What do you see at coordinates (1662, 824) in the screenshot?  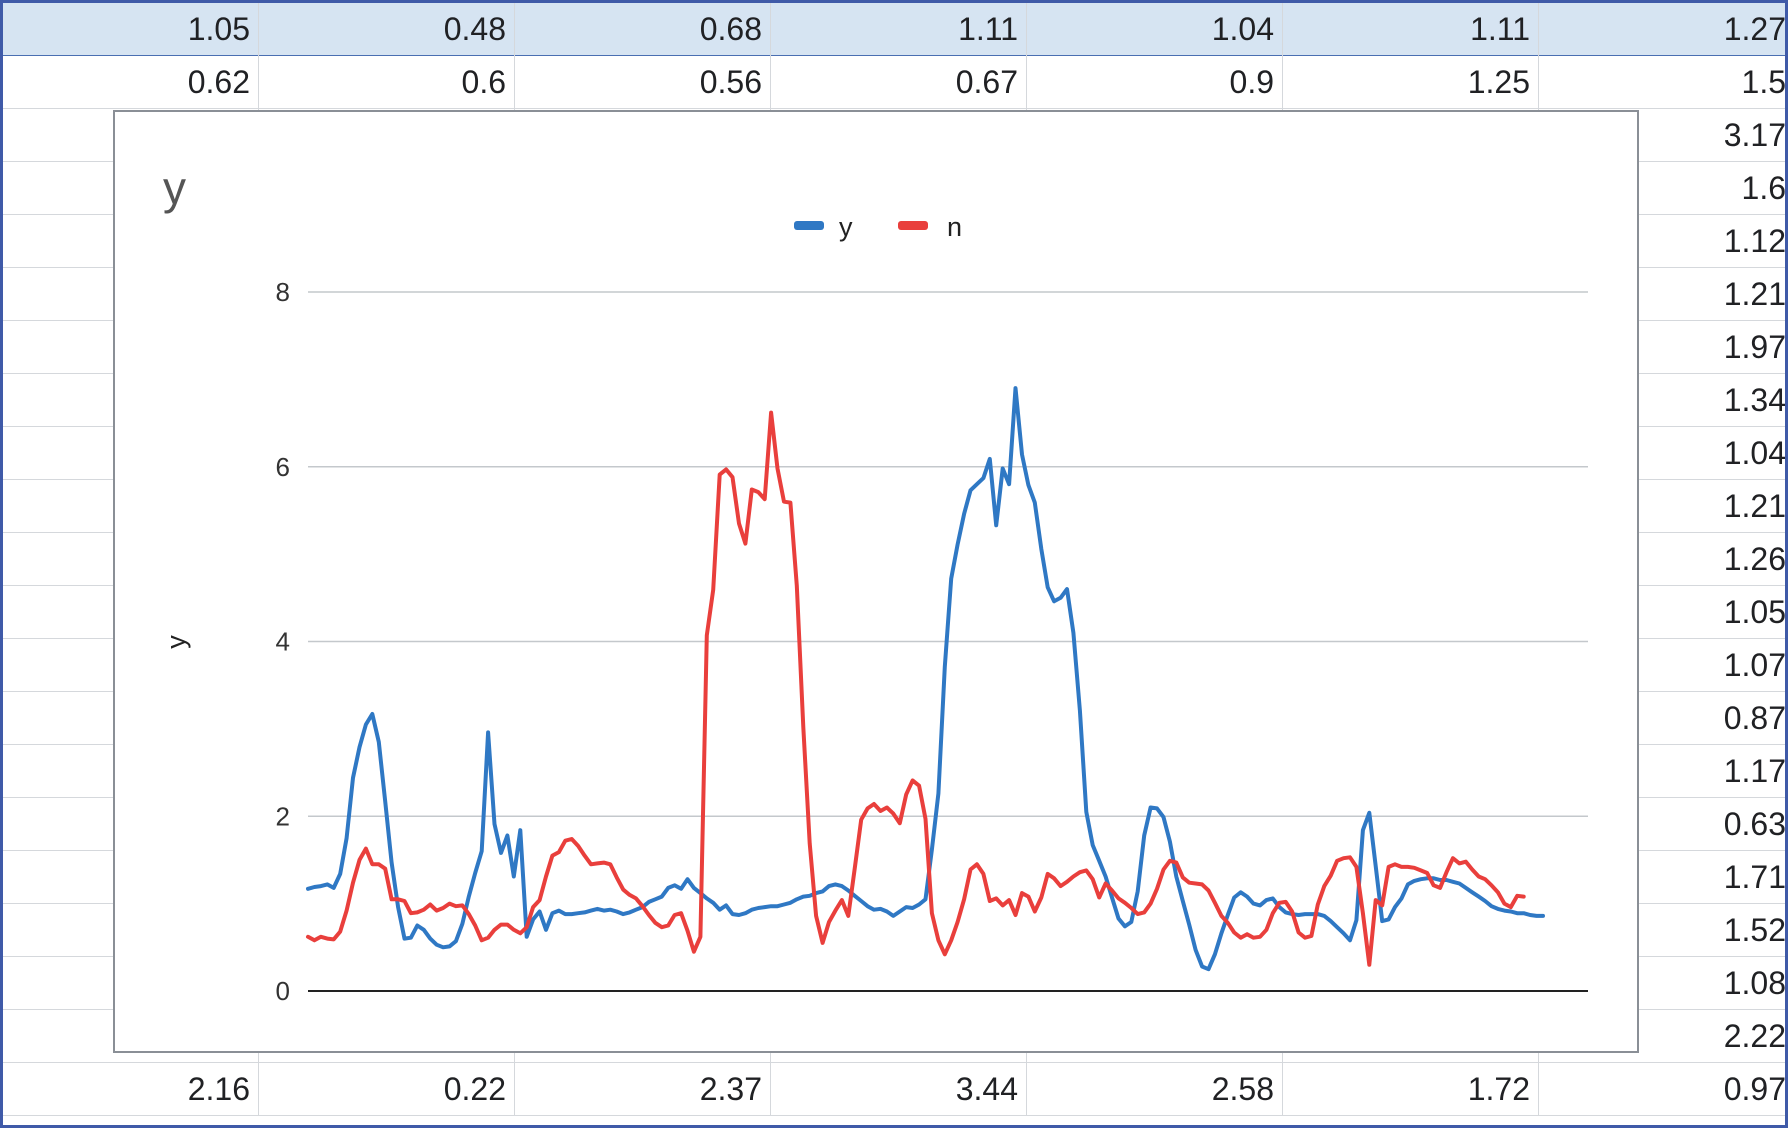 I see `sheet-cell: 0.63` at bounding box center [1662, 824].